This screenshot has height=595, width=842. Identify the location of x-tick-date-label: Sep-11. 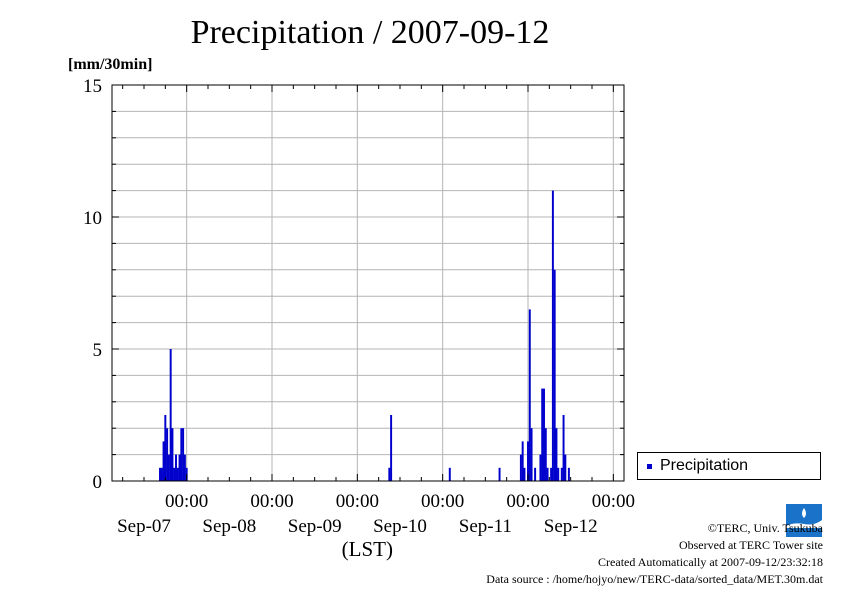
(485, 526).